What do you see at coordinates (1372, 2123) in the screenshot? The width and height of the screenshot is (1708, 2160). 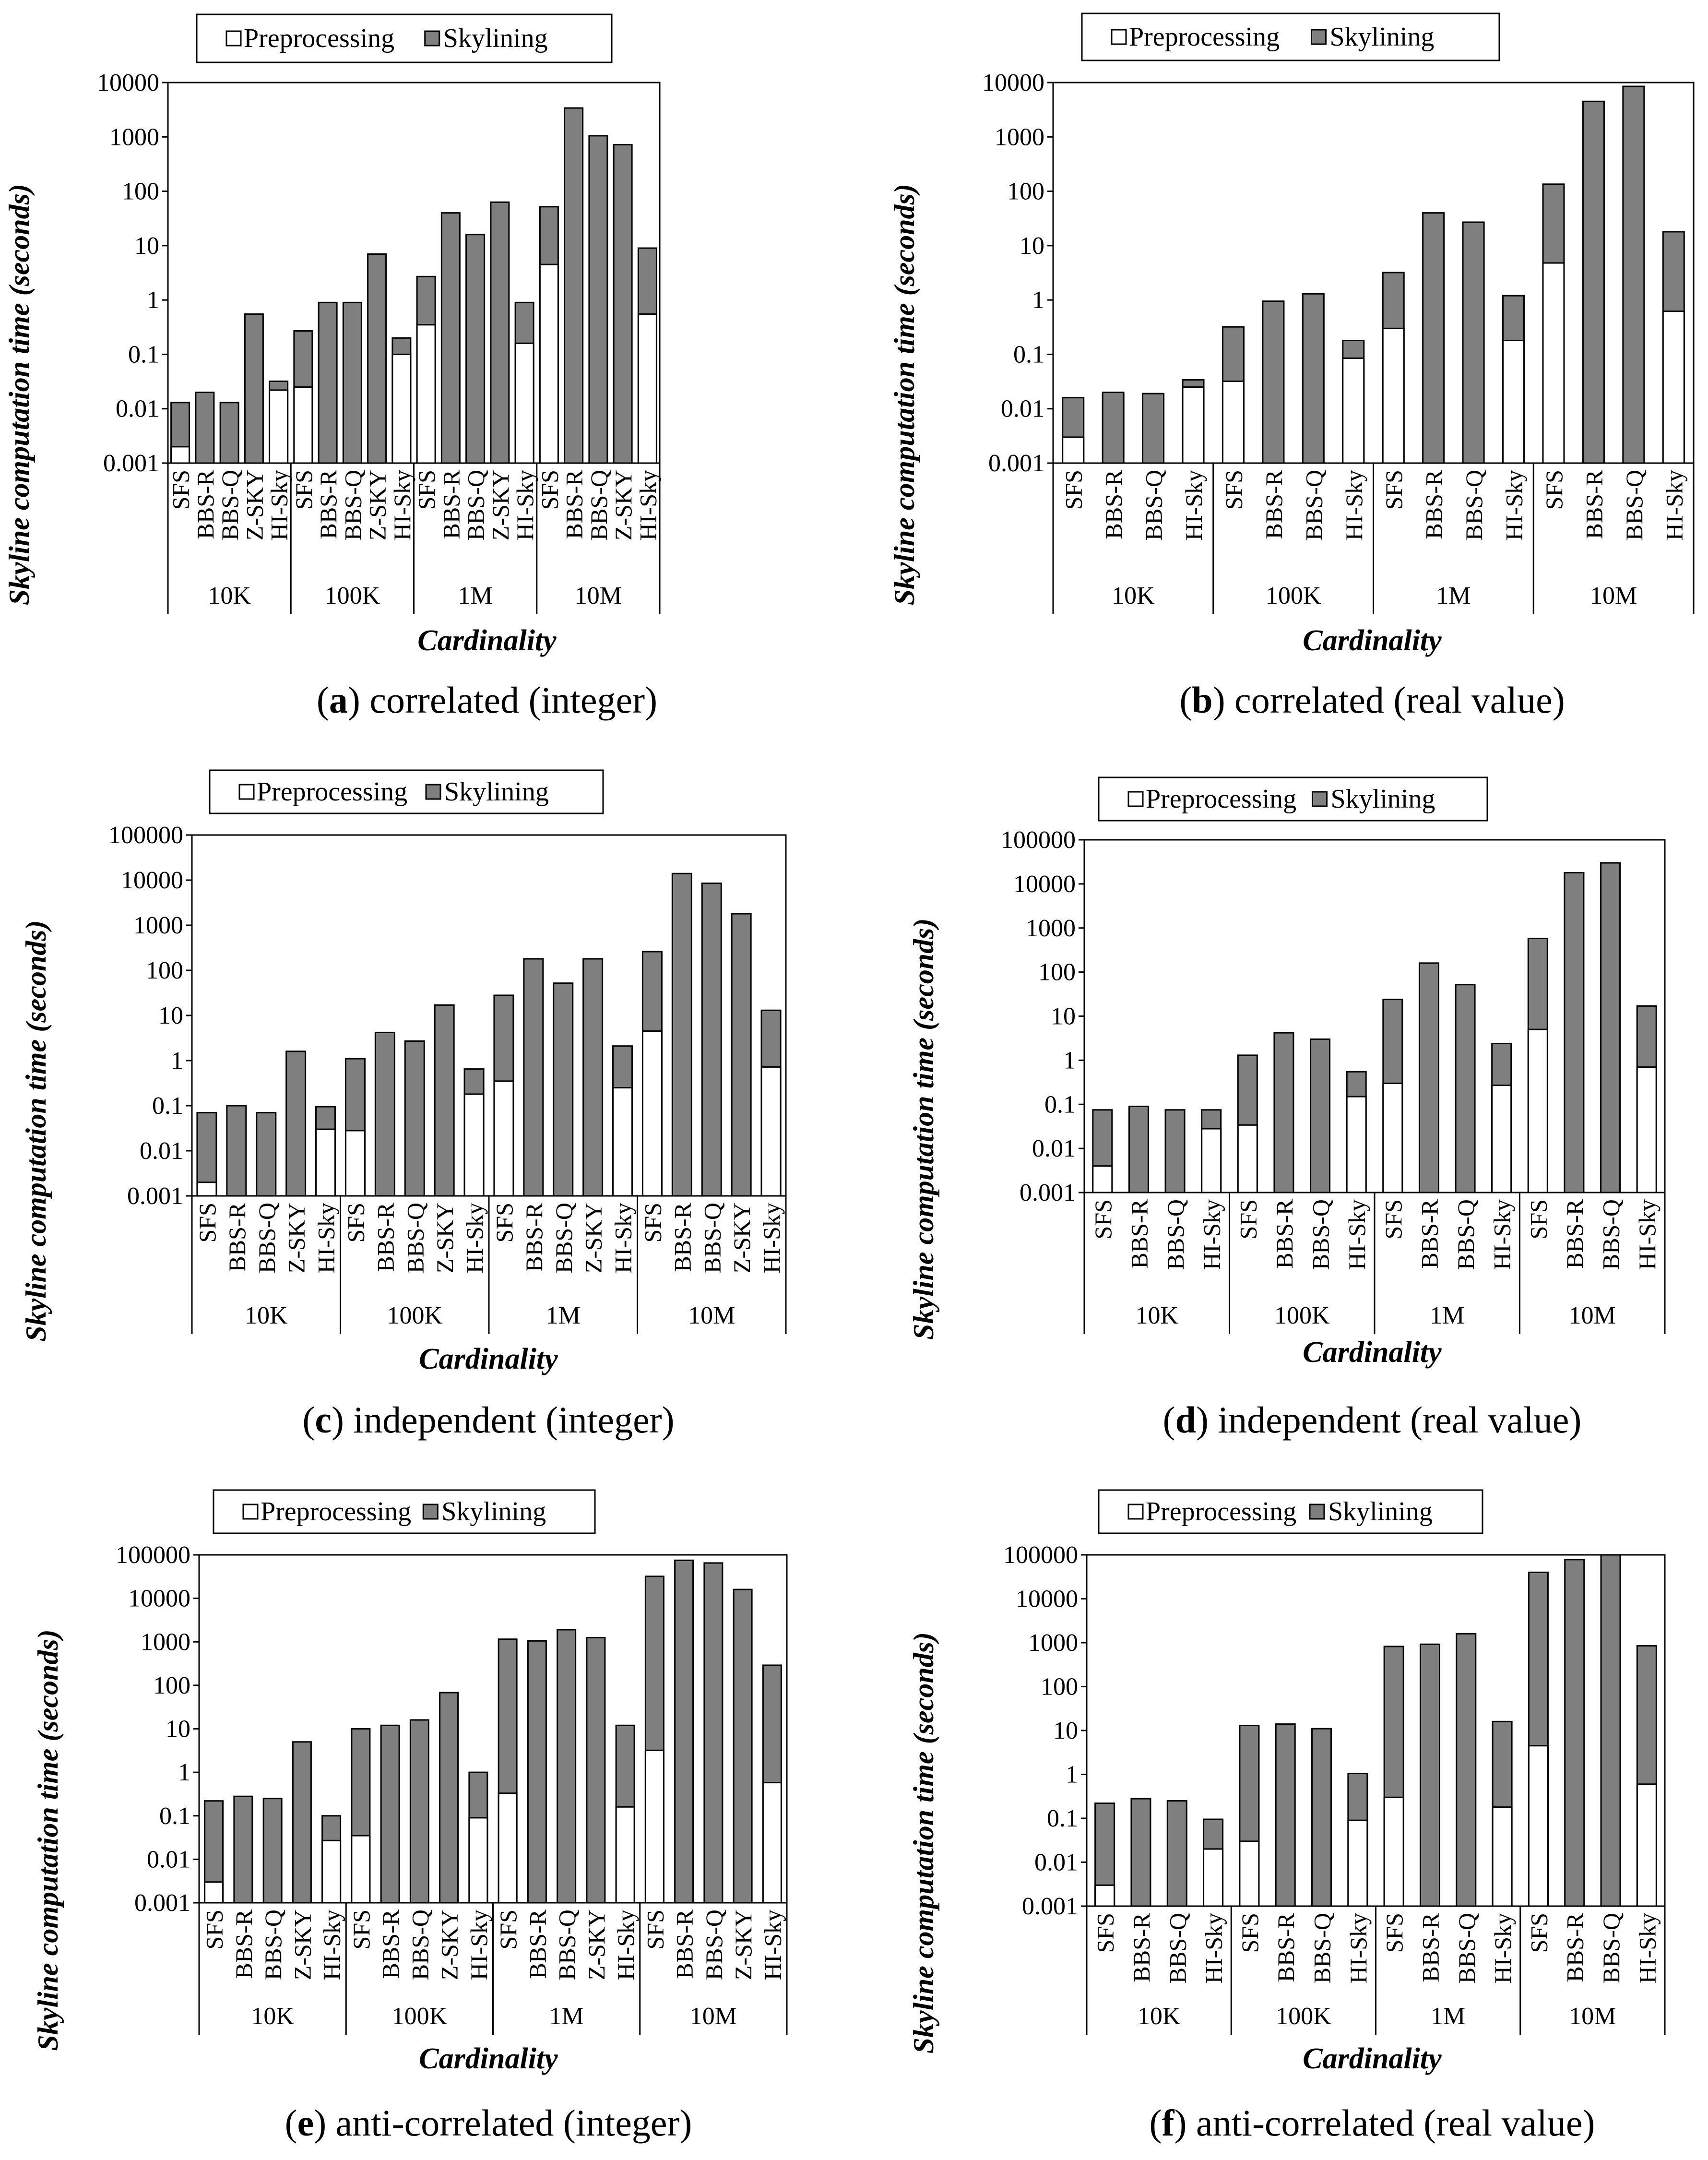 I see `figure-caption: (f) anti-correlated (real value)` at bounding box center [1372, 2123].